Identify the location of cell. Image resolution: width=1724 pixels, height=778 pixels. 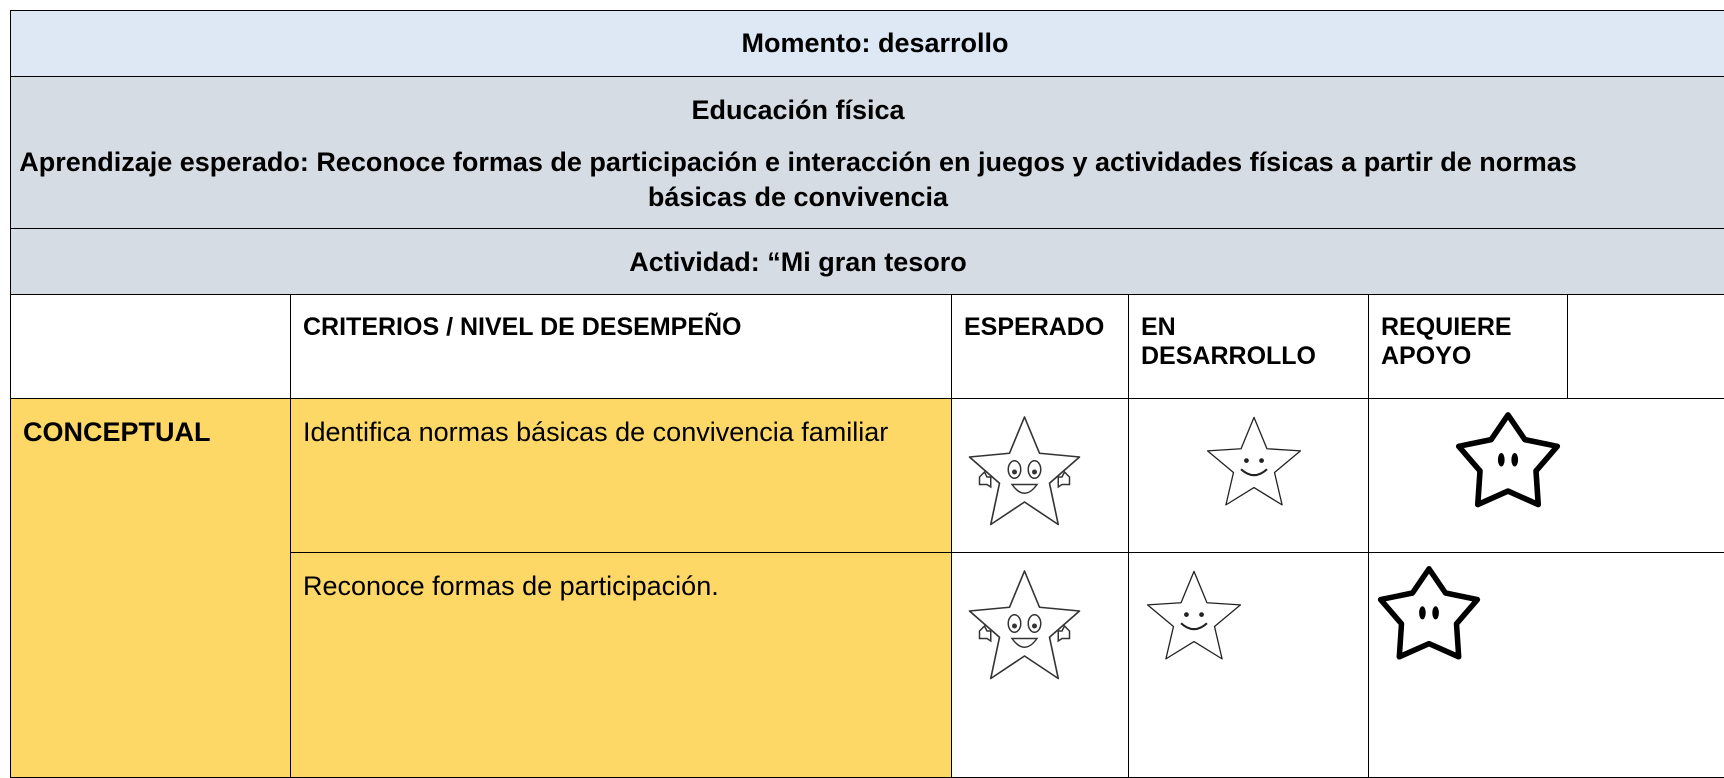
(1645, 346).